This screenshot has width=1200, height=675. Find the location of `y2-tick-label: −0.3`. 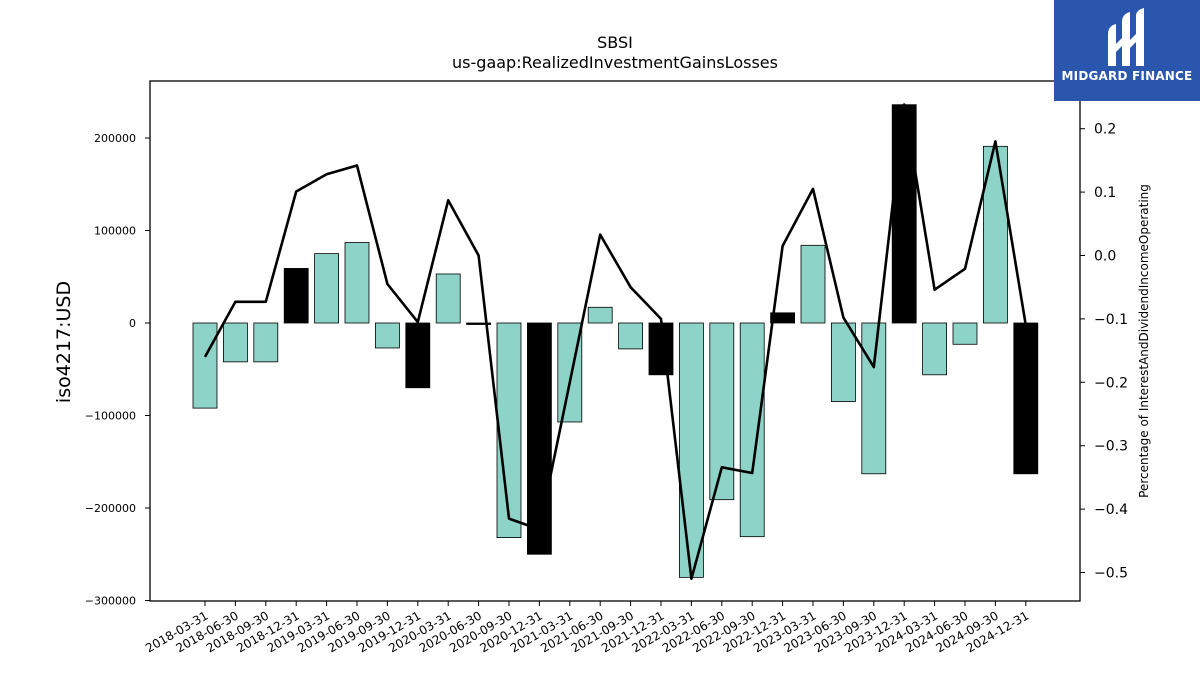

y2-tick-label: −0.3 is located at coordinates (1111, 447).